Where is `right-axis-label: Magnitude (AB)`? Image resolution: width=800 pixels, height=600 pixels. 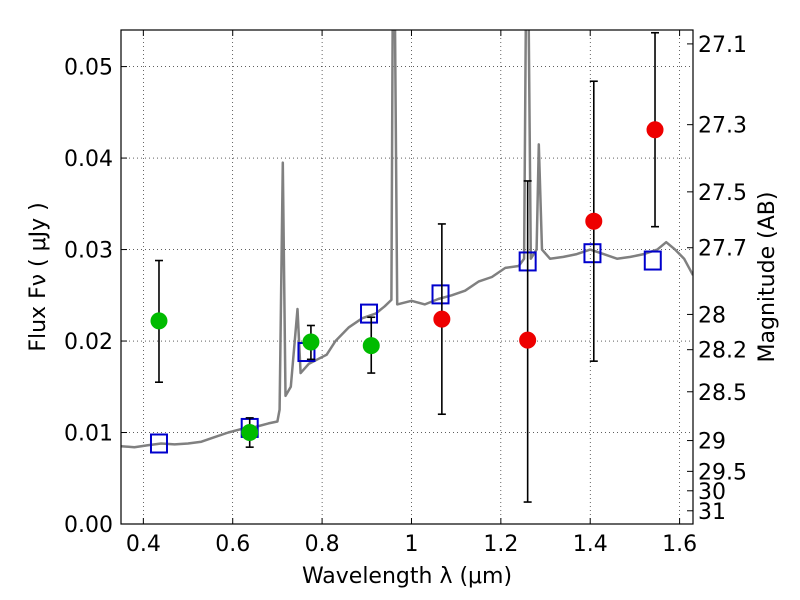 right-axis-label: Magnitude (AB) is located at coordinates (767, 277).